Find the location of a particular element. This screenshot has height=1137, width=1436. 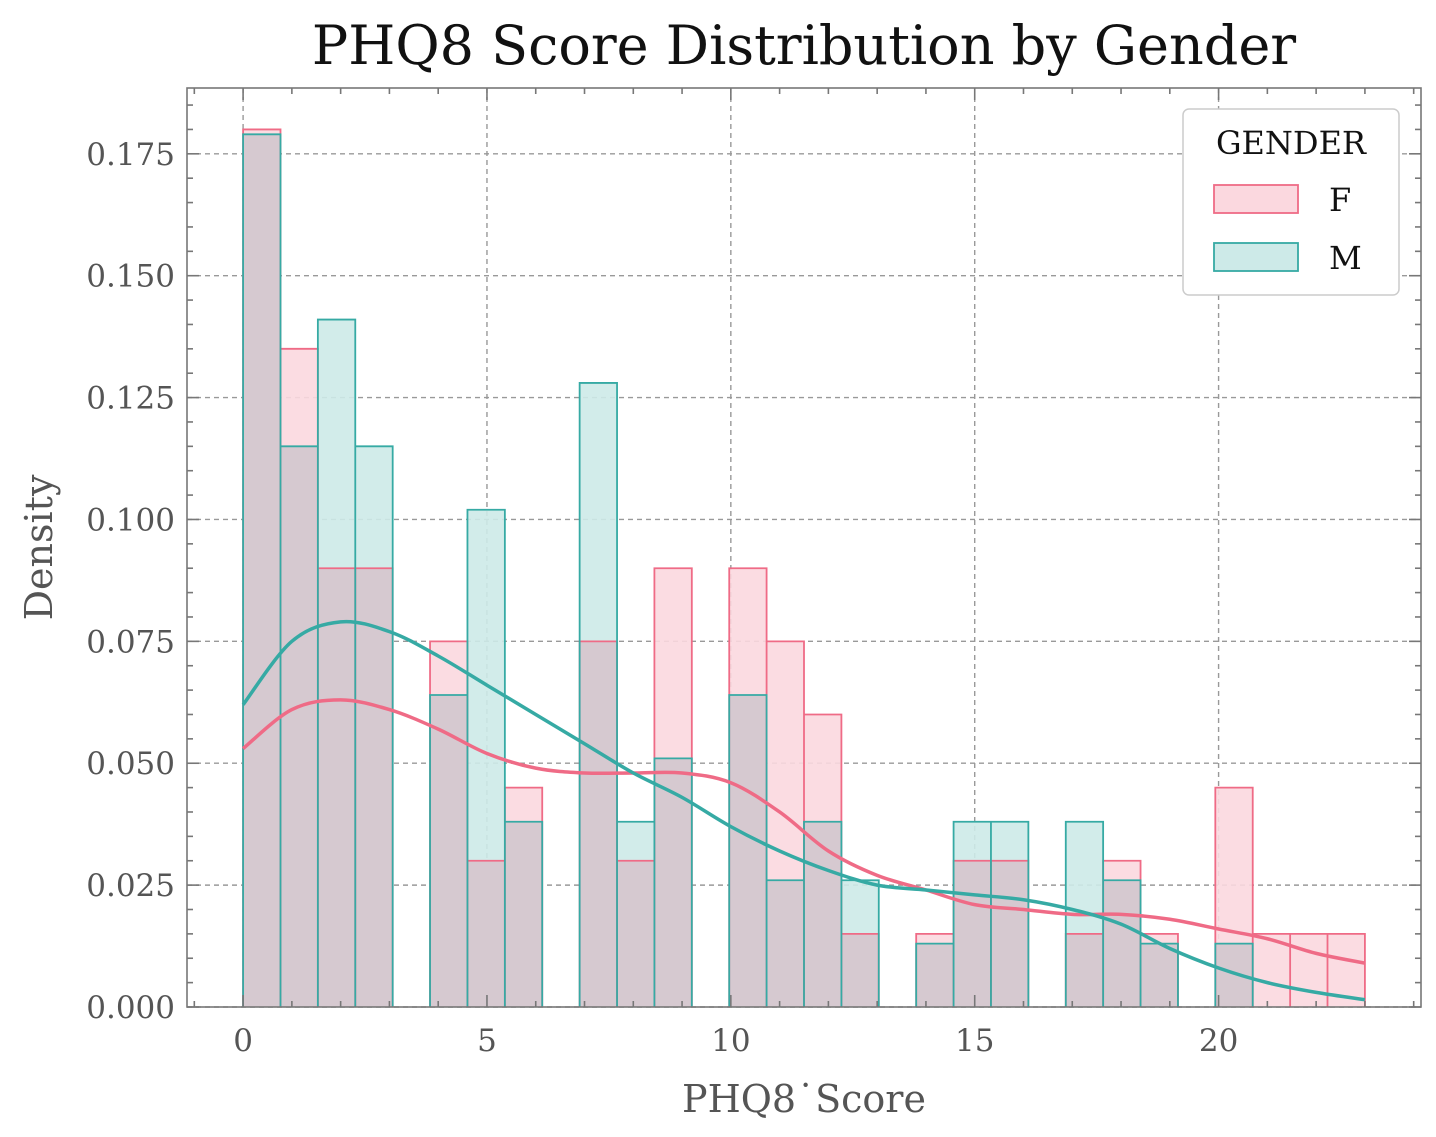

x-tick-label: 5 is located at coordinates (487, 1041).